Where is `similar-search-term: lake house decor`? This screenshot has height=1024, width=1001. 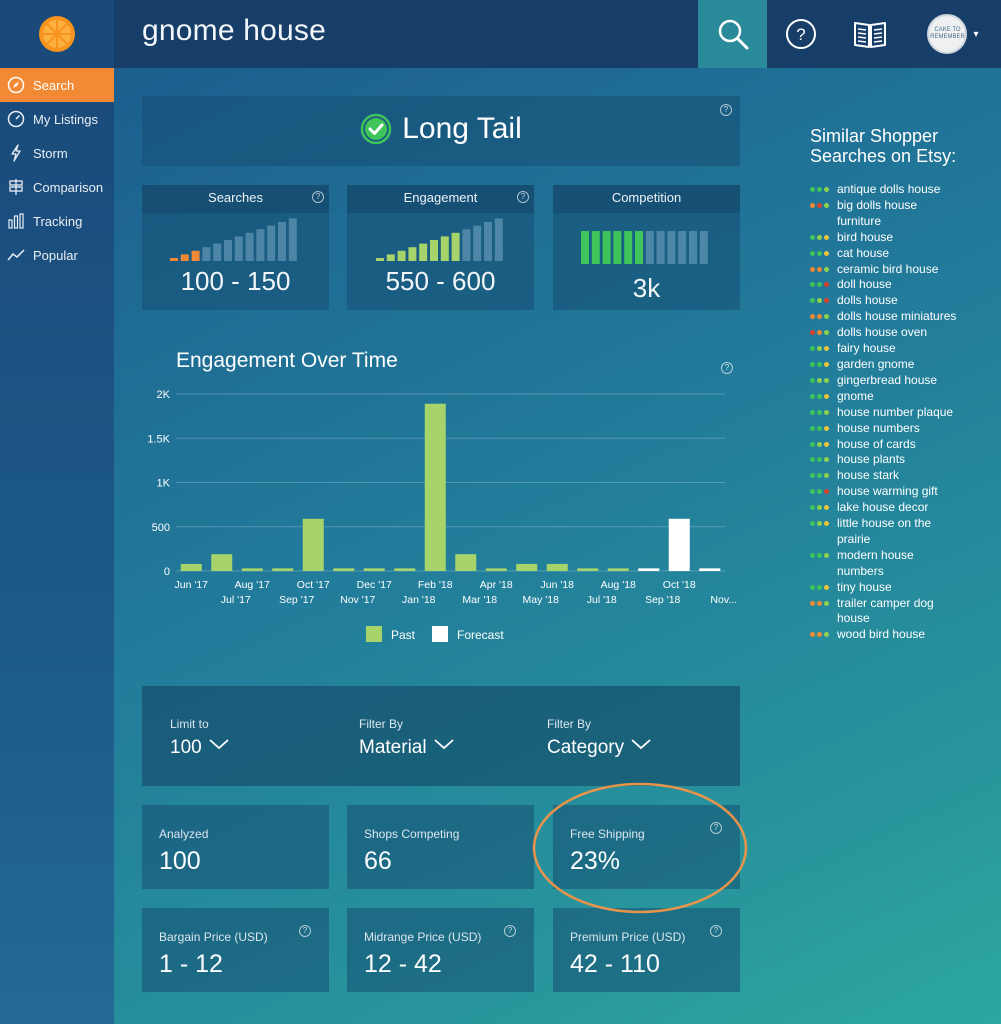
similar-search-term: lake house decor is located at coordinates (885, 508).